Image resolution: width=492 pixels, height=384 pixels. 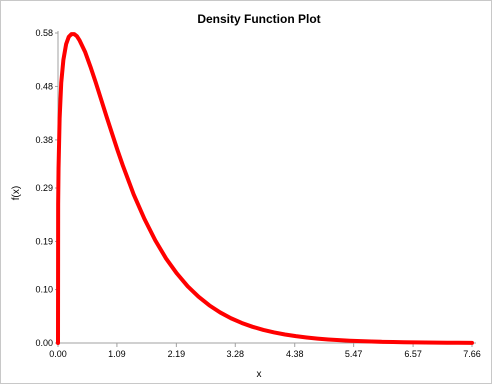 I want to click on y-tick-label: 0.29, so click(x=44, y=188).